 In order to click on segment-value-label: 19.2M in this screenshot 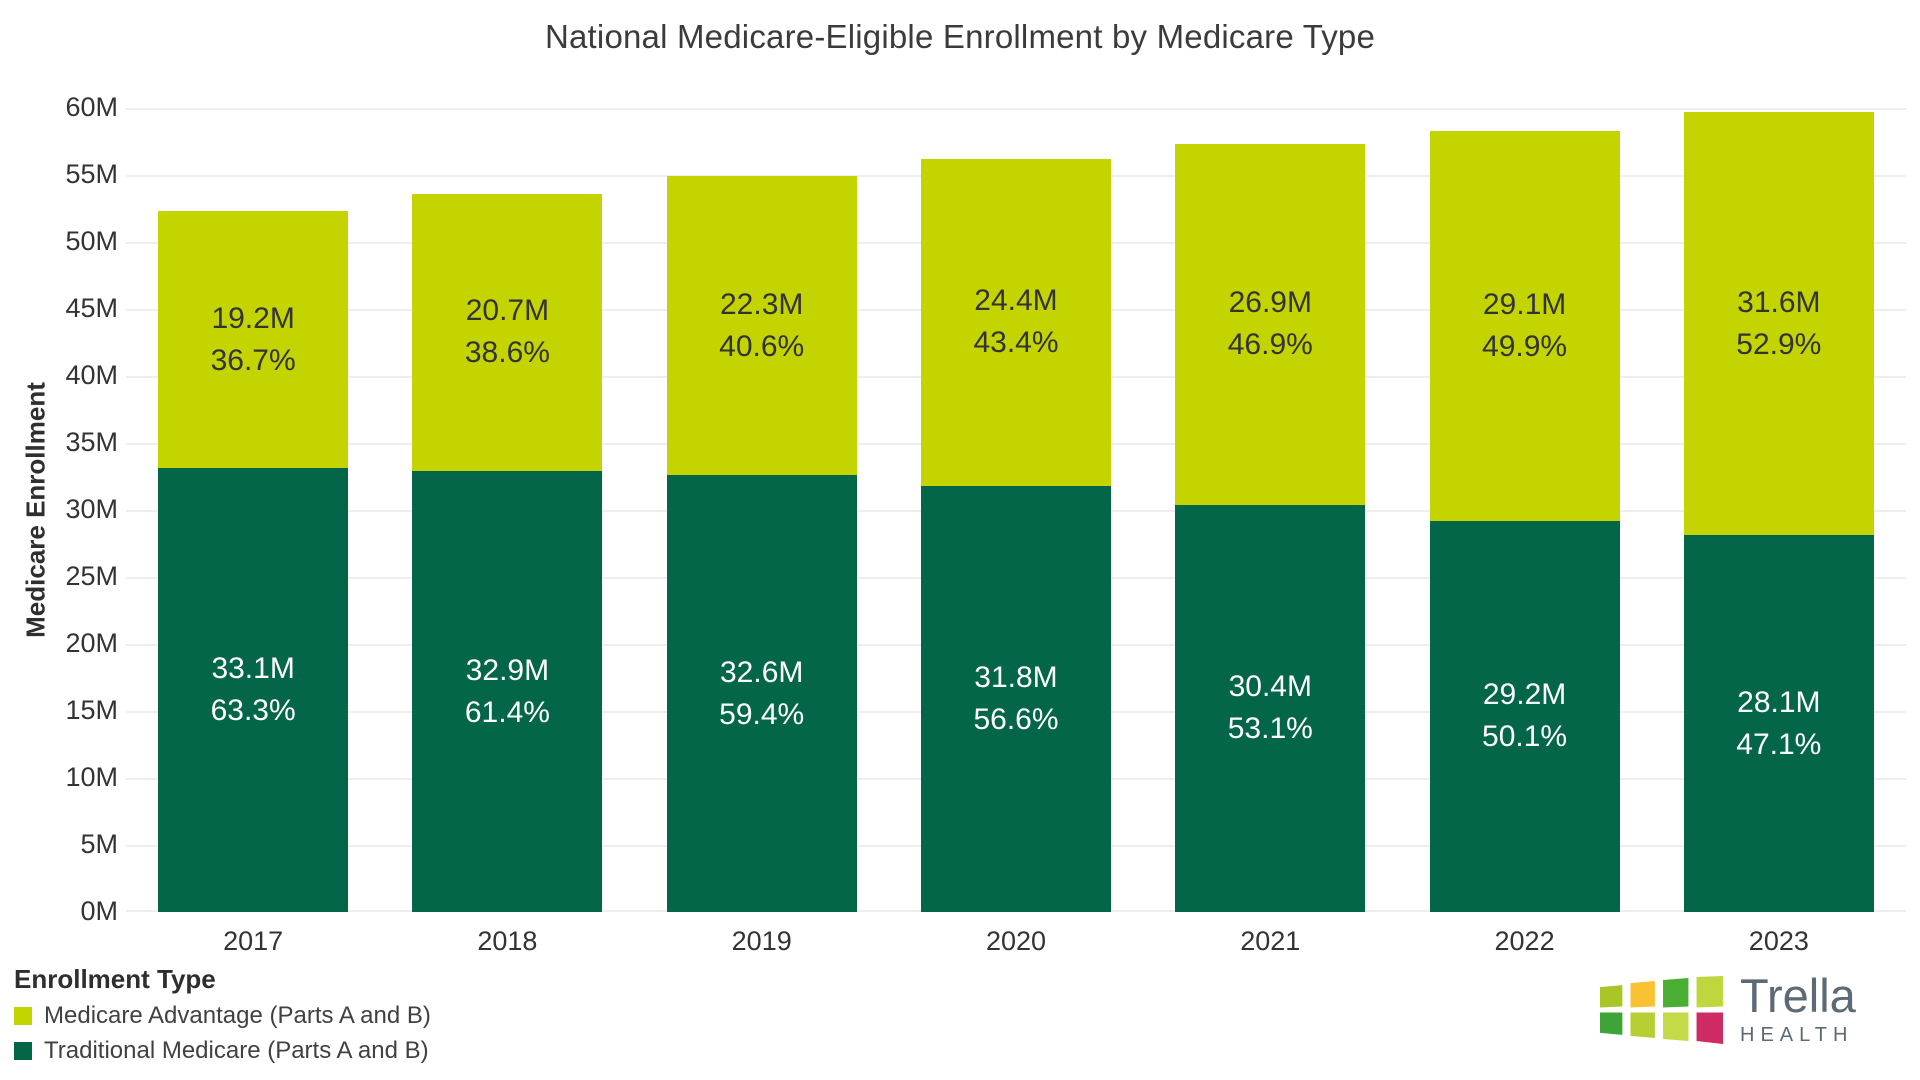, I will do `click(253, 318)`.